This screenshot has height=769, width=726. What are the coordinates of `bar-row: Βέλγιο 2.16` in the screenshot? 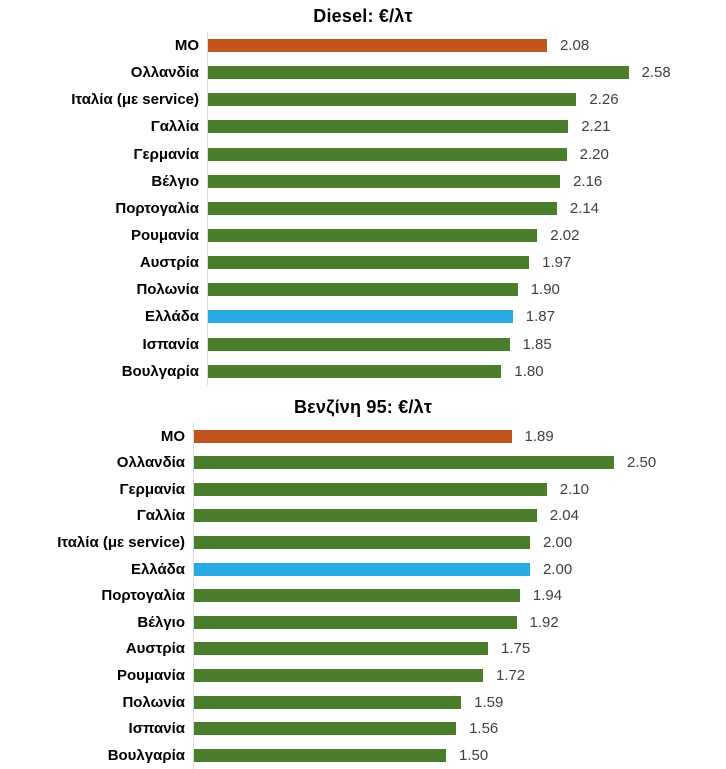 It's located at (363, 181).